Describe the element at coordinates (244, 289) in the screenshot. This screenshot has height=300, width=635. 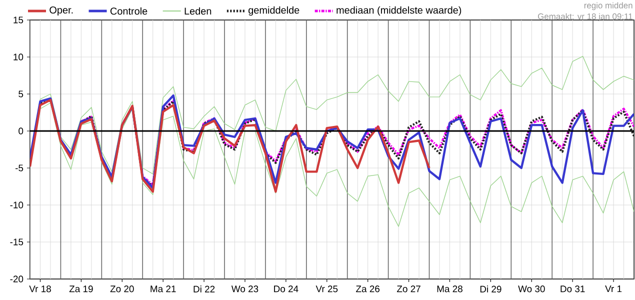
I see `x-tick-label: Wo 23` at that location.